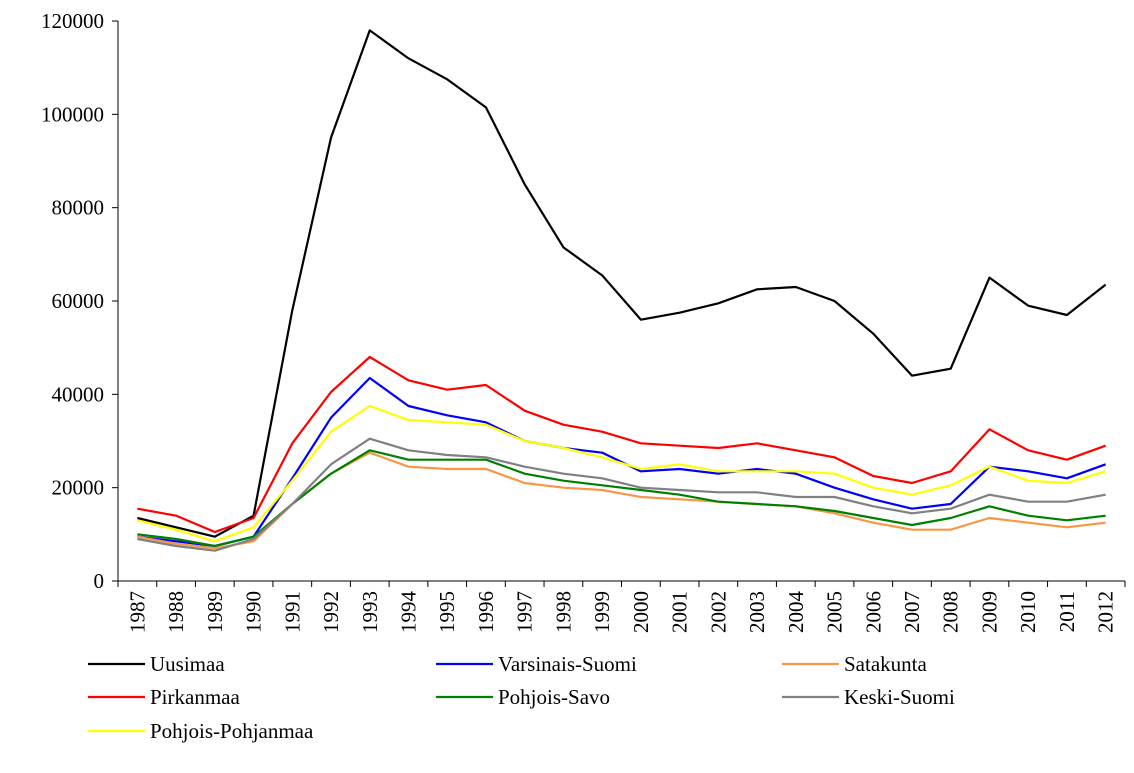 The height and width of the screenshot is (773, 1134). Describe the element at coordinates (78, 301) in the screenshot. I see `y-tick-label: 60000` at that location.